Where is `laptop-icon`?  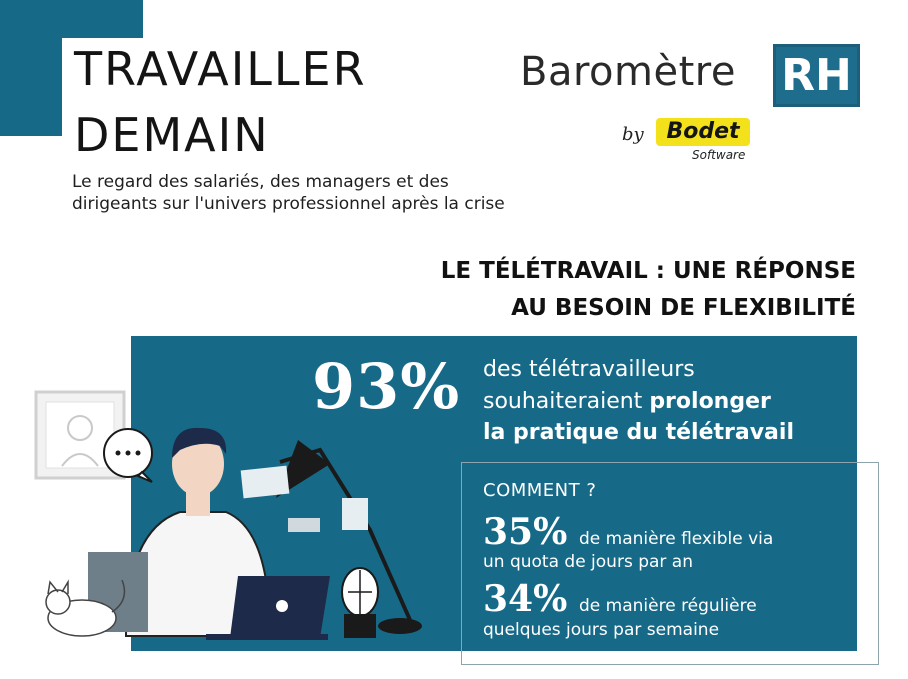 laptop-icon is located at coordinates (268, 608).